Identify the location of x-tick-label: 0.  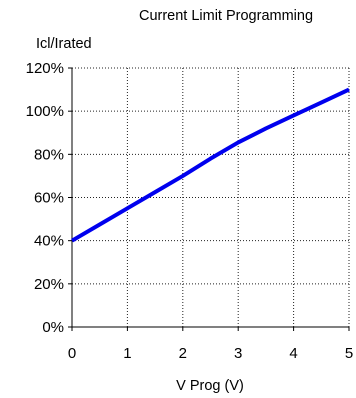
(72, 353).